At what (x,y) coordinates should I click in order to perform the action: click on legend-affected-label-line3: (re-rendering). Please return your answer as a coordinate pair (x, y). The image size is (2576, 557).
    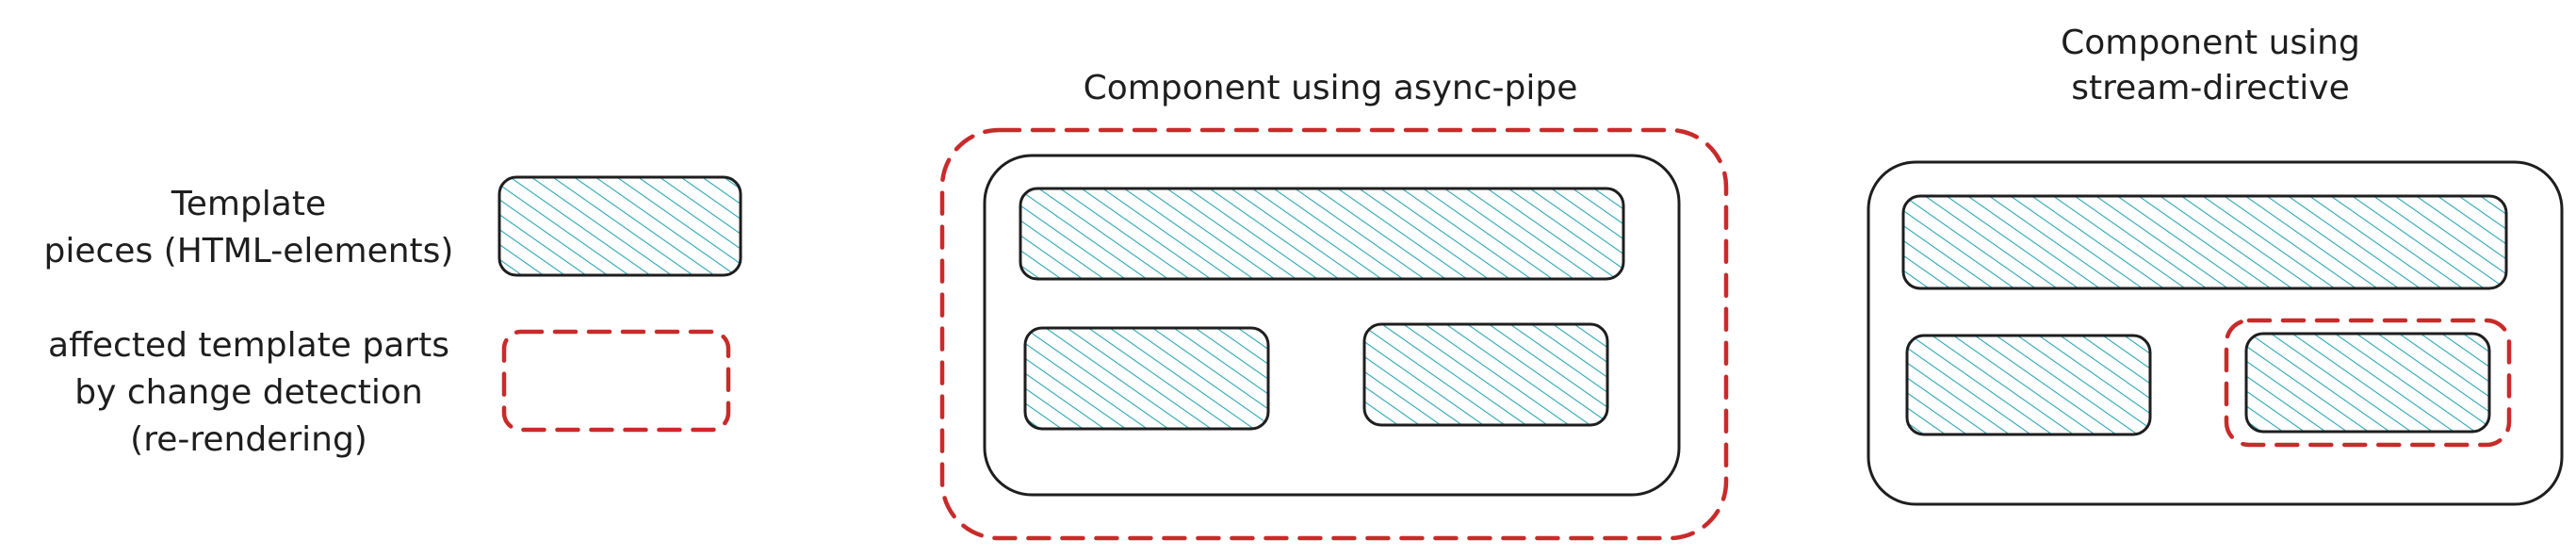
    Looking at the image, I should click on (248, 439).